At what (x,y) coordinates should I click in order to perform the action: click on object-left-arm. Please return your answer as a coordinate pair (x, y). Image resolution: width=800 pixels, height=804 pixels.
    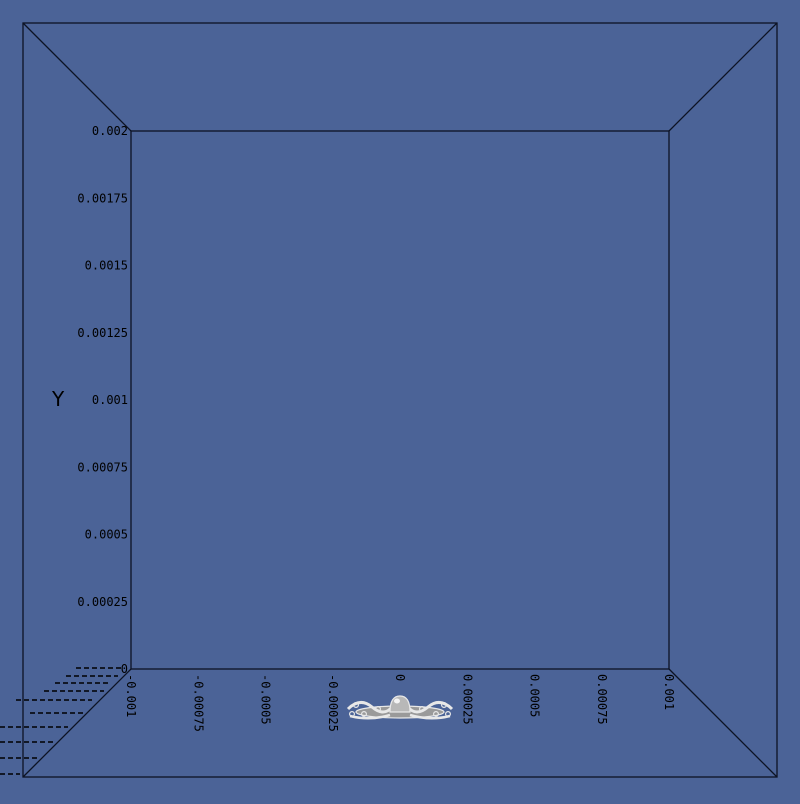
    Looking at the image, I should click on (370, 707).